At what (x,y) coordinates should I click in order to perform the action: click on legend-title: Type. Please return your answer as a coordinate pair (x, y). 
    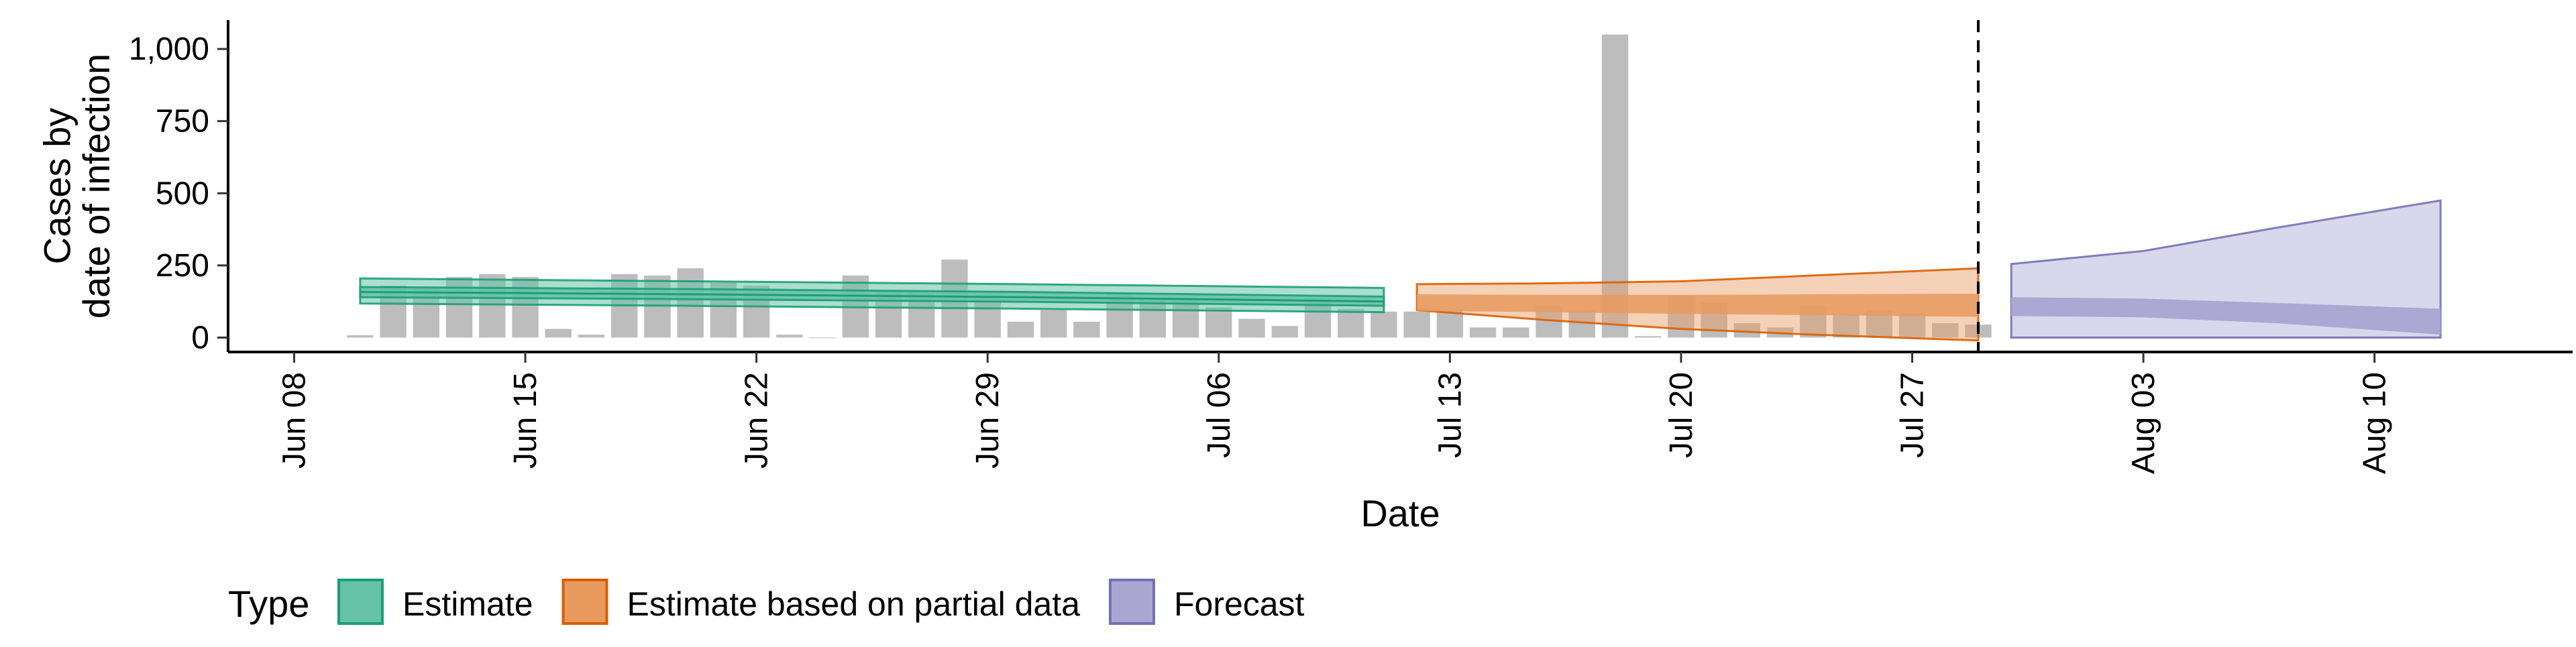
    Looking at the image, I should click on (268, 604).